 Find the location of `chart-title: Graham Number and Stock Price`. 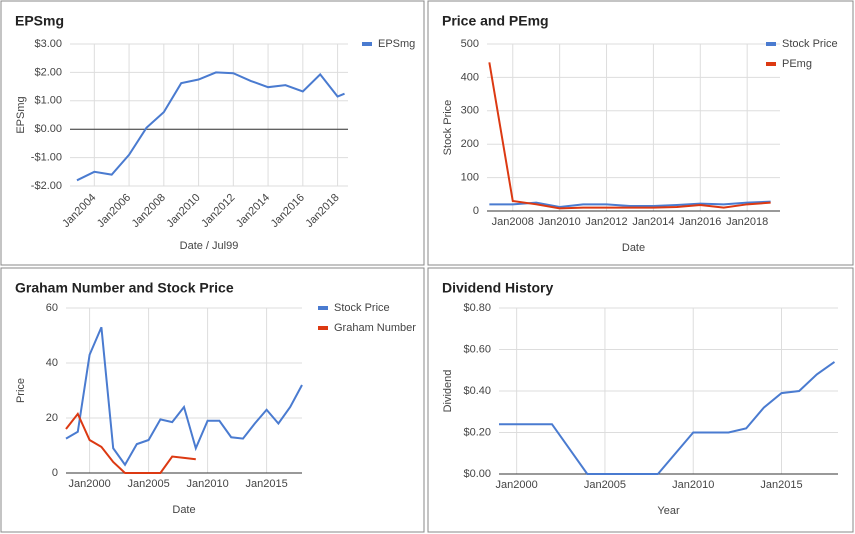

chart-title: Graham Number and Stock Price is located at coordinates (124, 288).